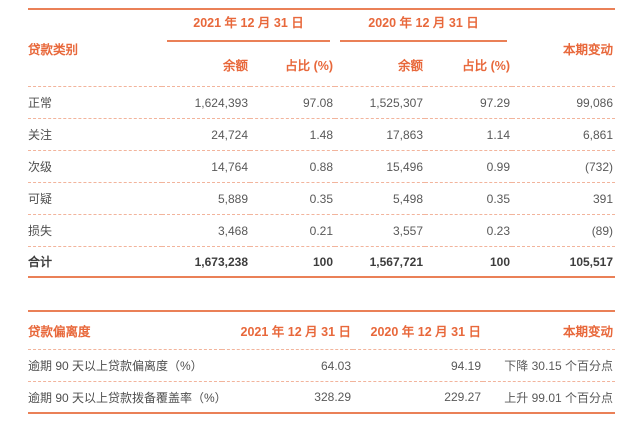  I want to click on cell-ratio-2021: 0.88, so click(293, 167).